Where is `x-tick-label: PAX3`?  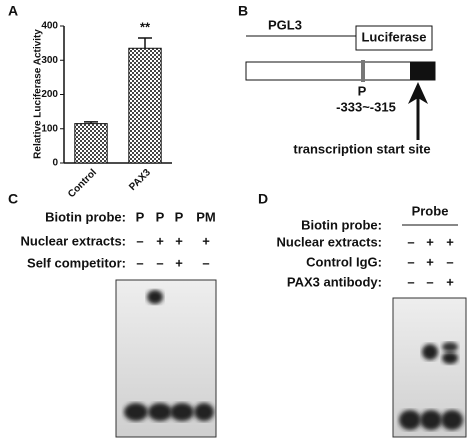 x-tick-label: PAX3 is located at coordinates (140, 180).